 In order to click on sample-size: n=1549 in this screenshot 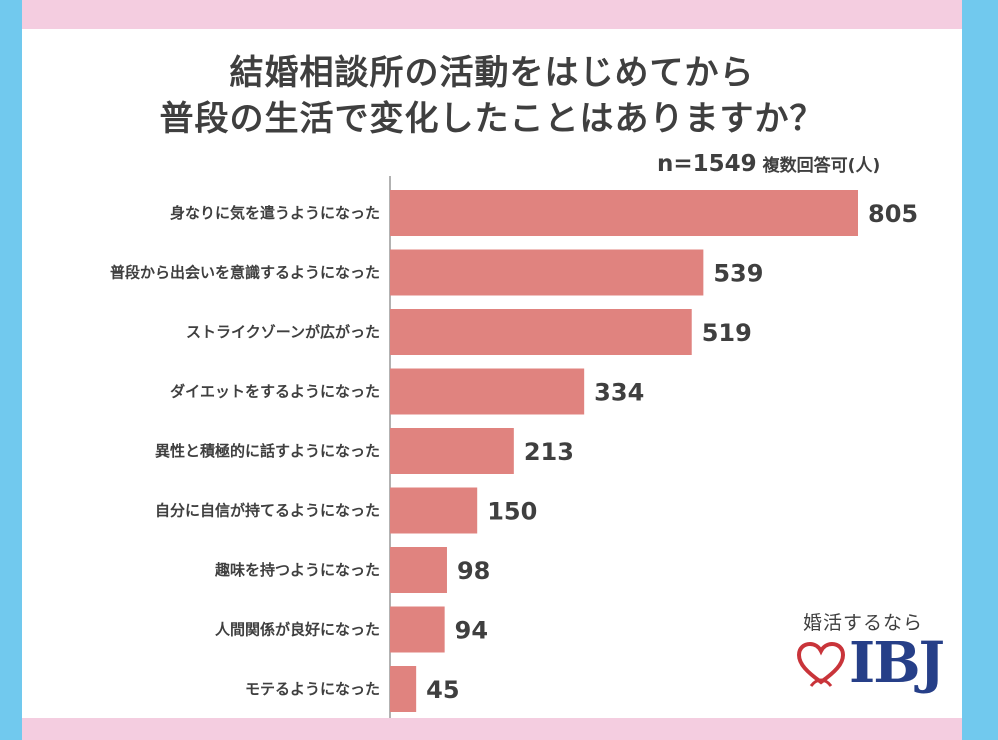, I will do `click(707, 164)`.